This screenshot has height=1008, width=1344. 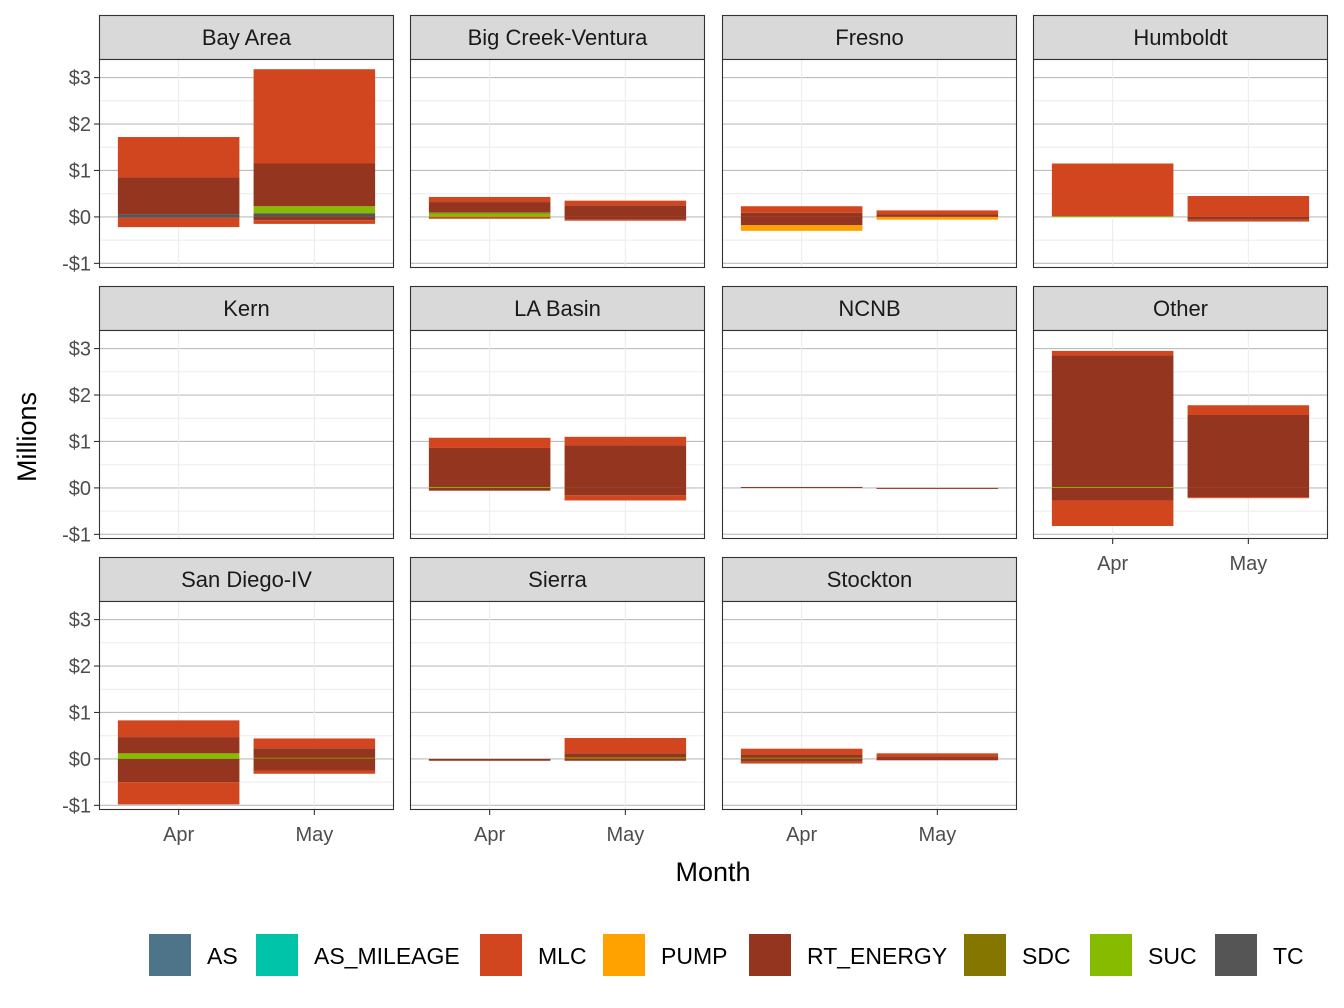 I want to click on bar-big-creek-ventura-apr-mlc, so click(x=489, y=199).